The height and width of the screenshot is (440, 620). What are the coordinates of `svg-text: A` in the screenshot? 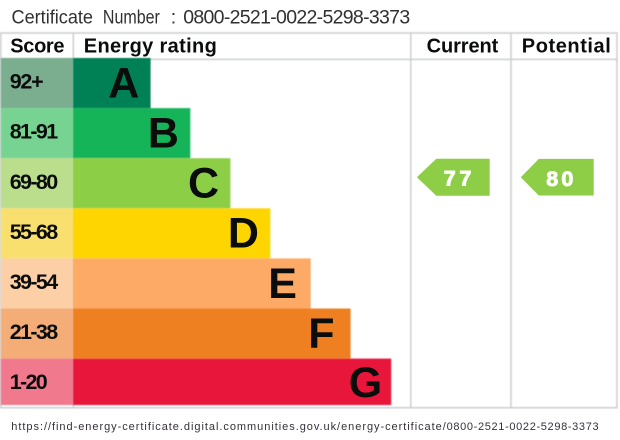 It's located at (123, 83).